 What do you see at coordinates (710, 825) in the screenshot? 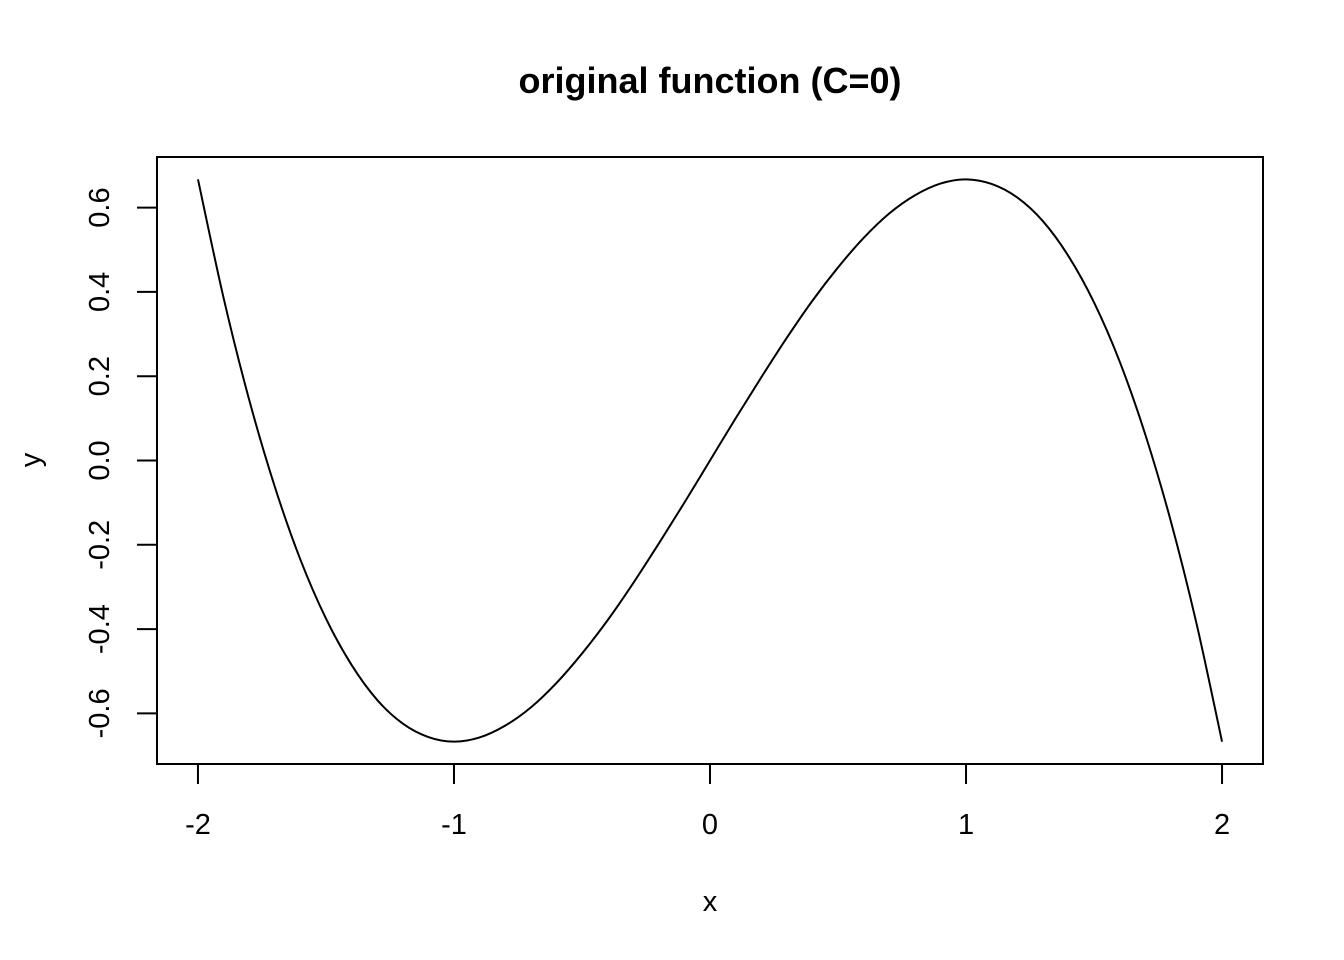
I see `x-tick-label: 0` at bounding box center [710, 825].